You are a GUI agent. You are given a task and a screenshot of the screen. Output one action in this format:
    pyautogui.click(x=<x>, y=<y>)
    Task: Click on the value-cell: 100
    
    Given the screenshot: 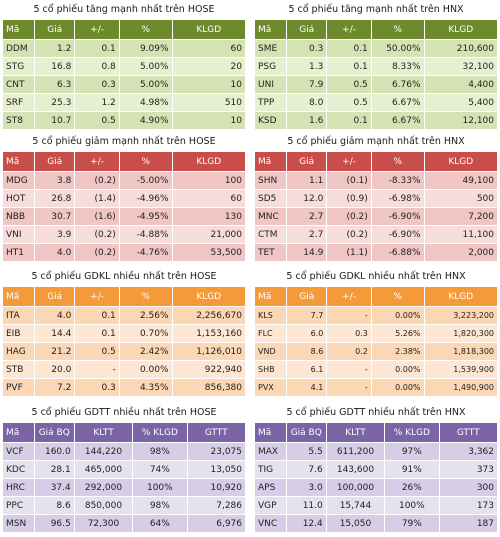 What is the action you would take?
    pyautogui.click(x=208, y=180)
    